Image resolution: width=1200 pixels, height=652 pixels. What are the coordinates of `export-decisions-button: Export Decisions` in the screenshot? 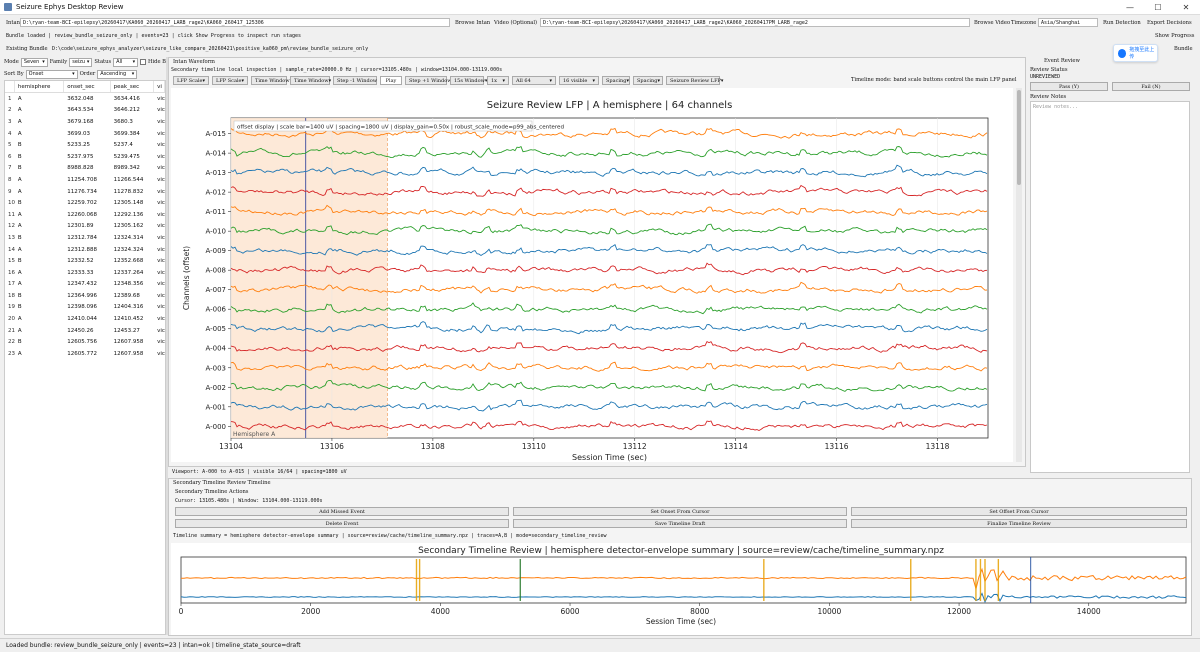 It's located at (1169, 22).